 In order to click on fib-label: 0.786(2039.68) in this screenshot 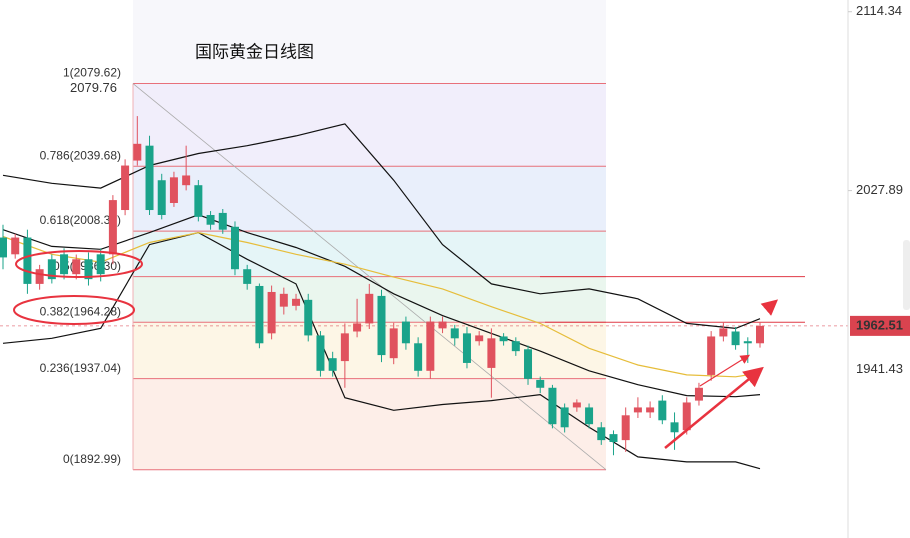, I will do `click(80, 155)`.